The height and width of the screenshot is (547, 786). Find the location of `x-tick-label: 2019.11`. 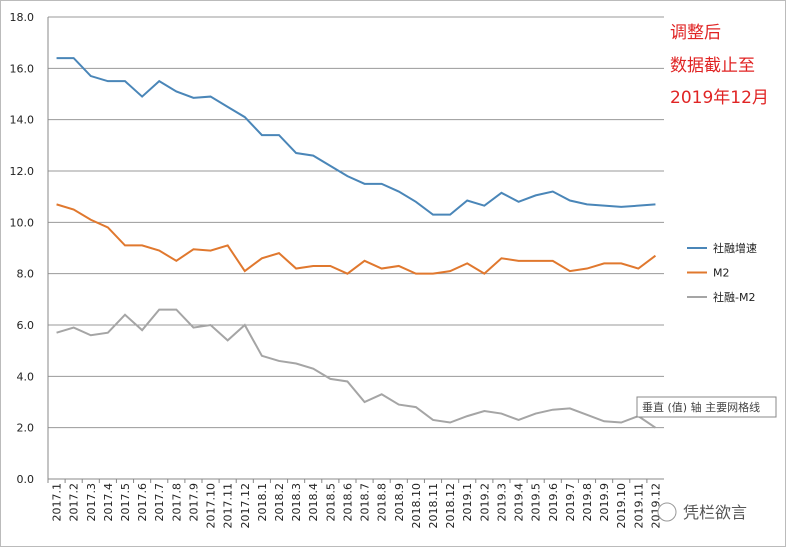

x-tick-label: 2019.11 is located at coordinates (638, 506).